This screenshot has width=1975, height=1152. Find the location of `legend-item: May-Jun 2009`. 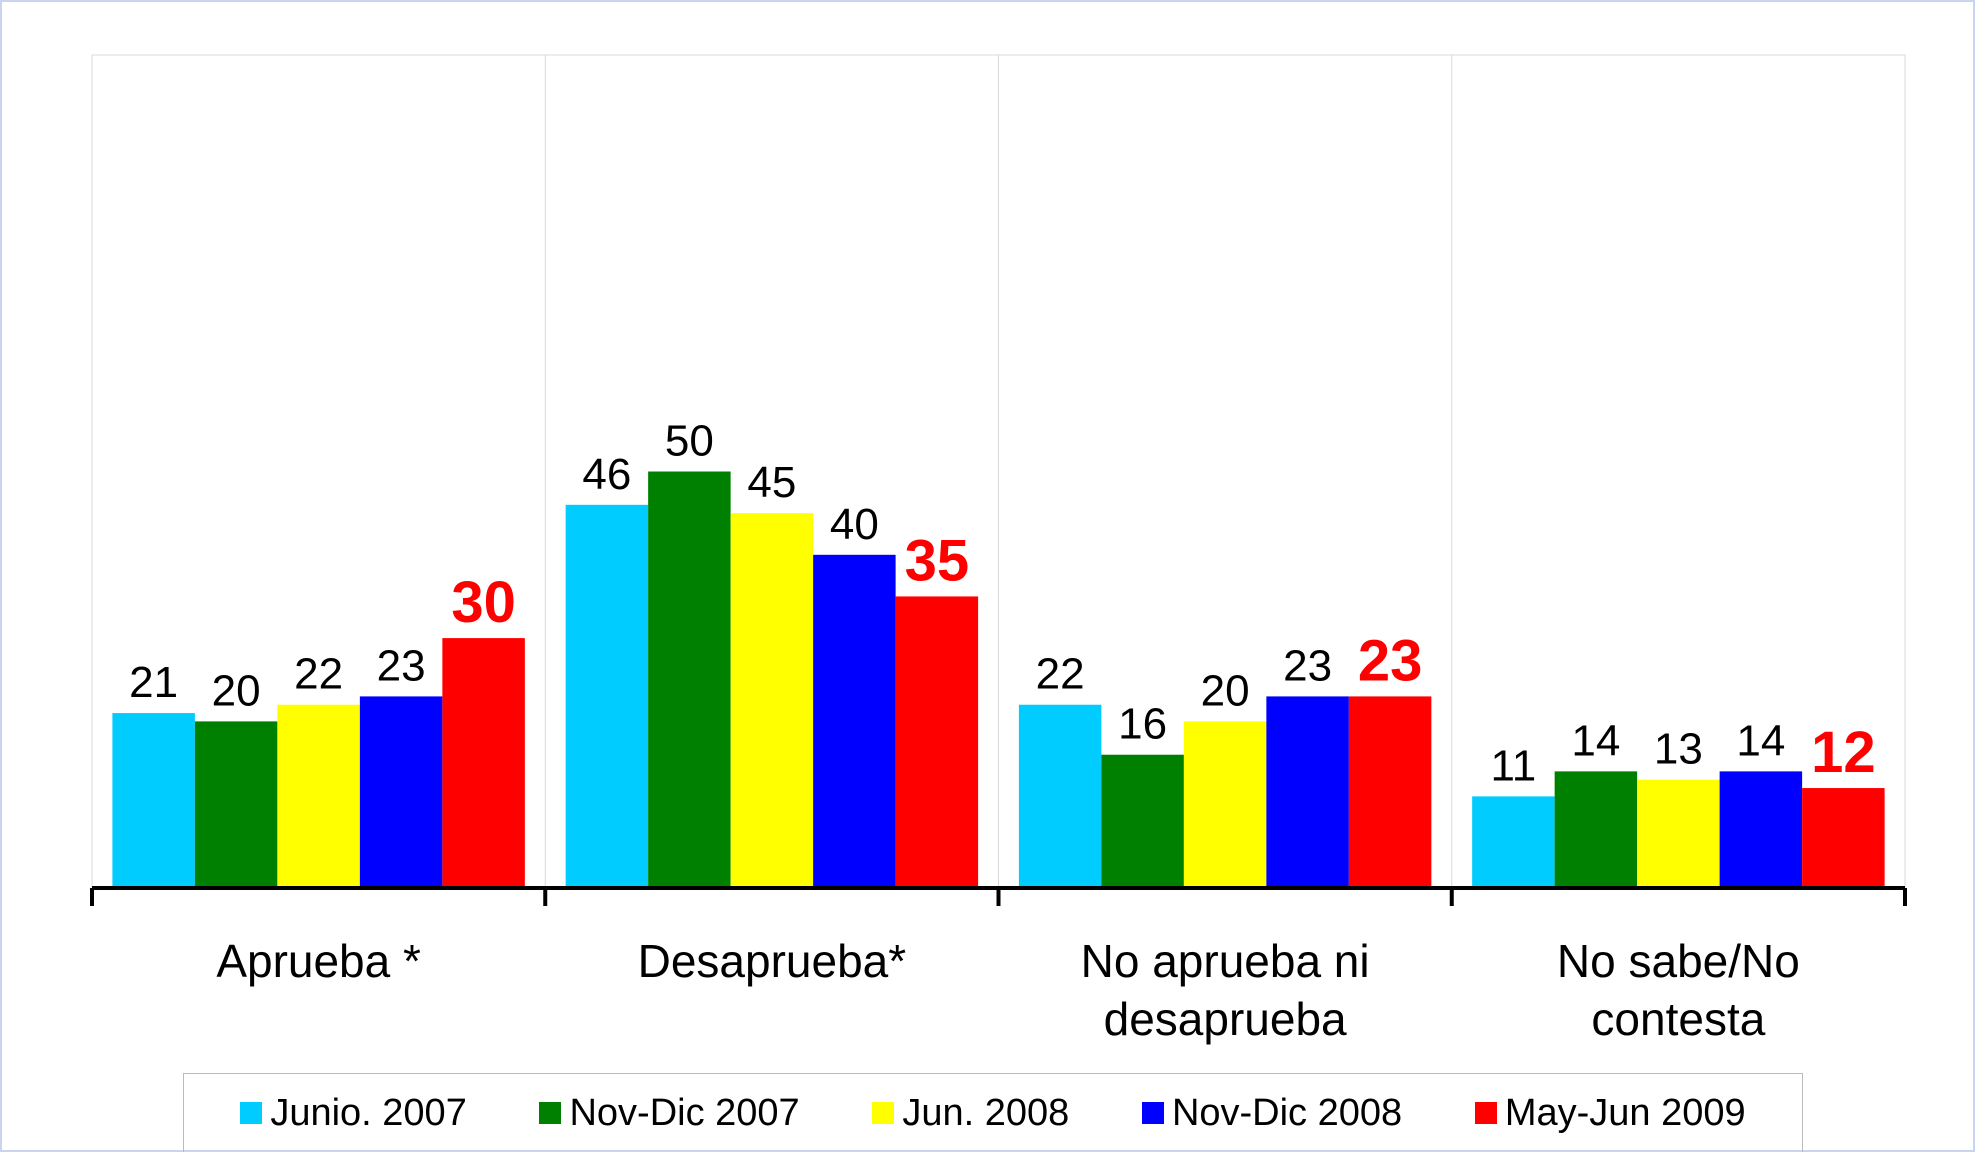

legend-item: May-Jun 2009 is located at coordinates (1610, 1113).